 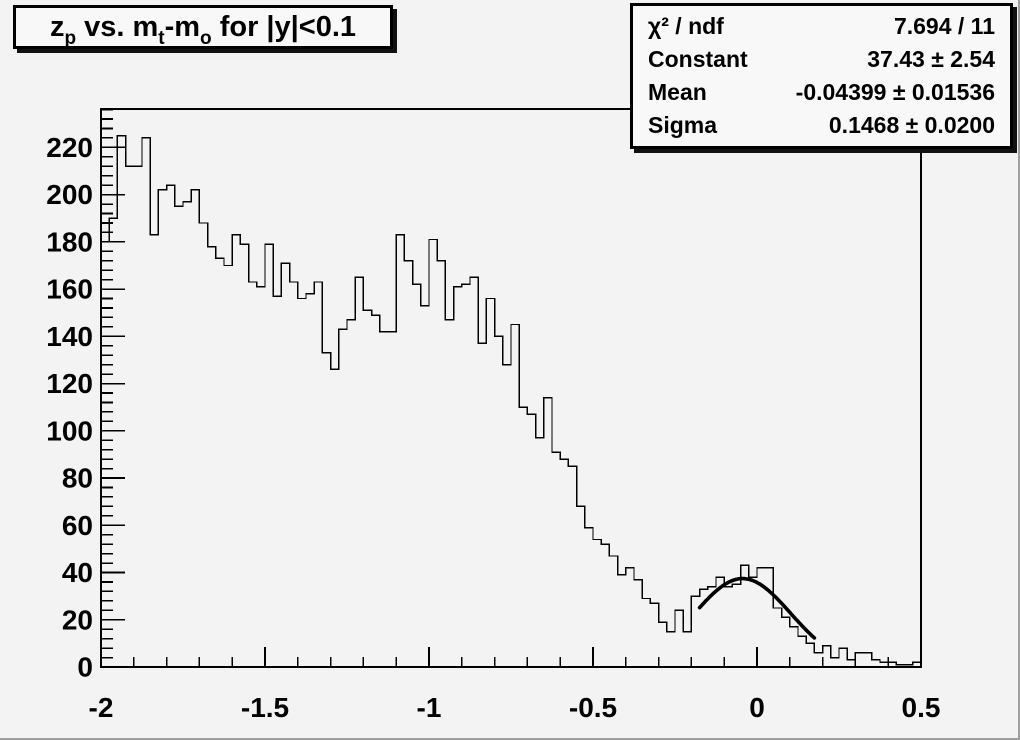 What do you see at coordinates (911, 124) in the screenshot?
I see `stats-value: 0.1468 ± 0.0200` at bounding box center [911, 124].